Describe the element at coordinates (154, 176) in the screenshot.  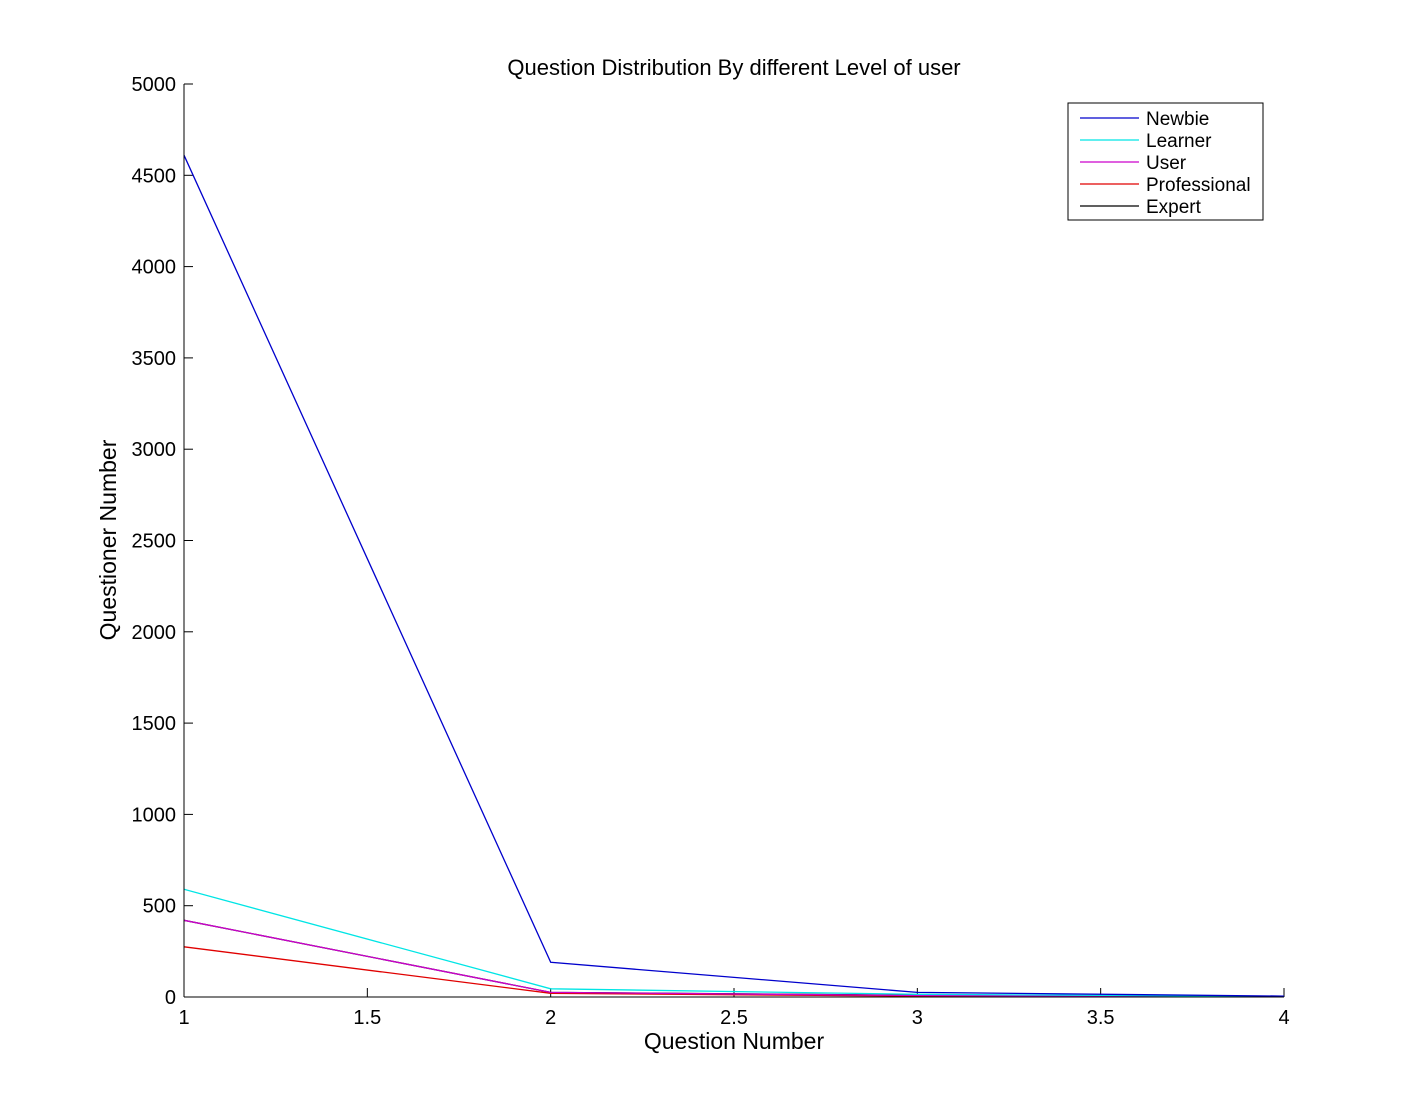
I see `y-tick-label: 4500` at that location.